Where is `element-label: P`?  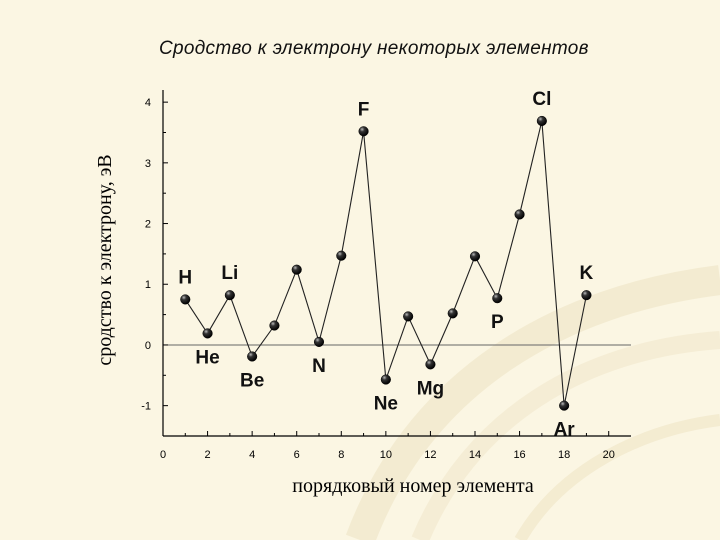 element-label: P is located at coordinates (497, 322).